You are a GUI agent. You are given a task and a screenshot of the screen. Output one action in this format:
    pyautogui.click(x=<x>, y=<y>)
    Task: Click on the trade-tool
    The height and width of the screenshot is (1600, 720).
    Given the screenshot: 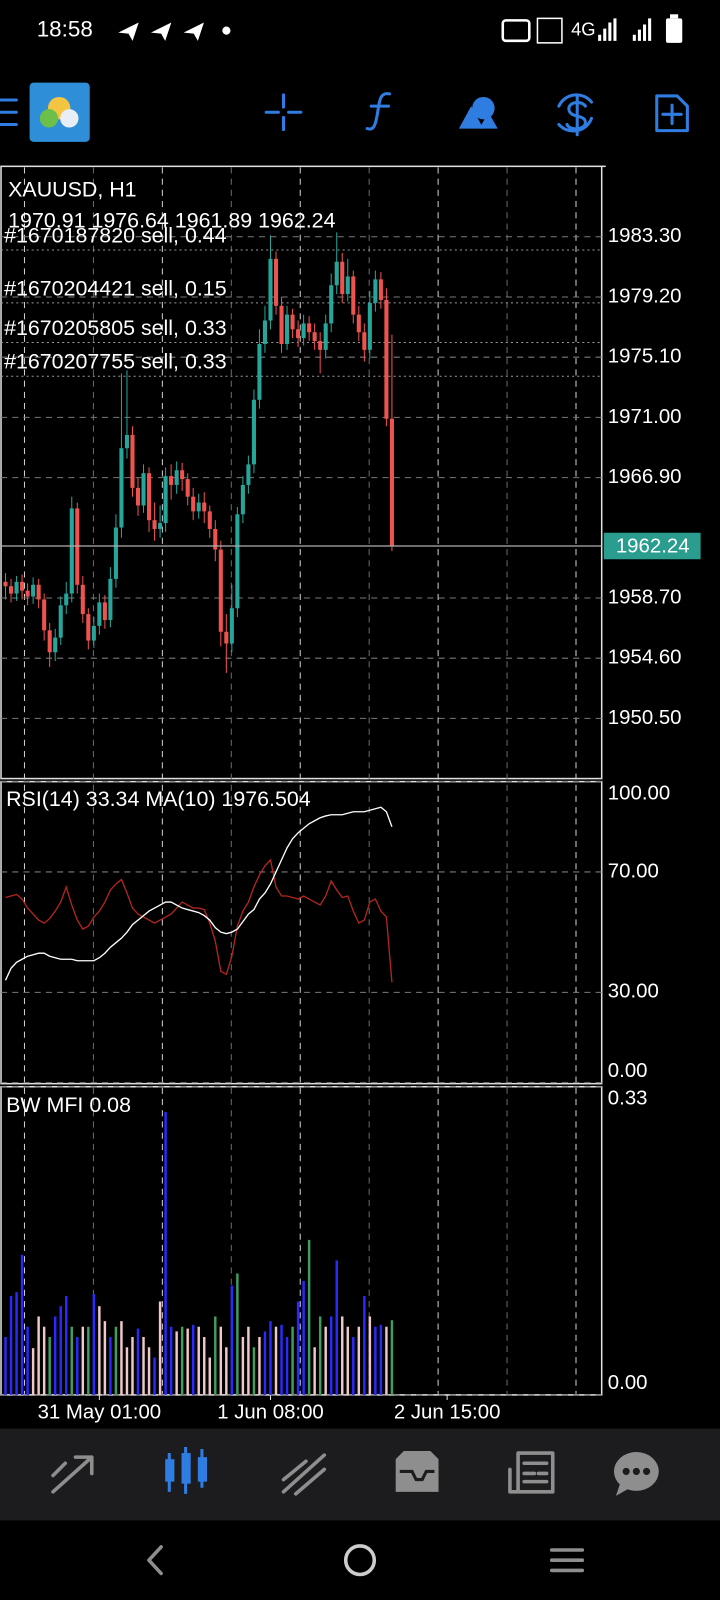 What is the action you would take?
    pyautogui.click(x=575, y=115)
    